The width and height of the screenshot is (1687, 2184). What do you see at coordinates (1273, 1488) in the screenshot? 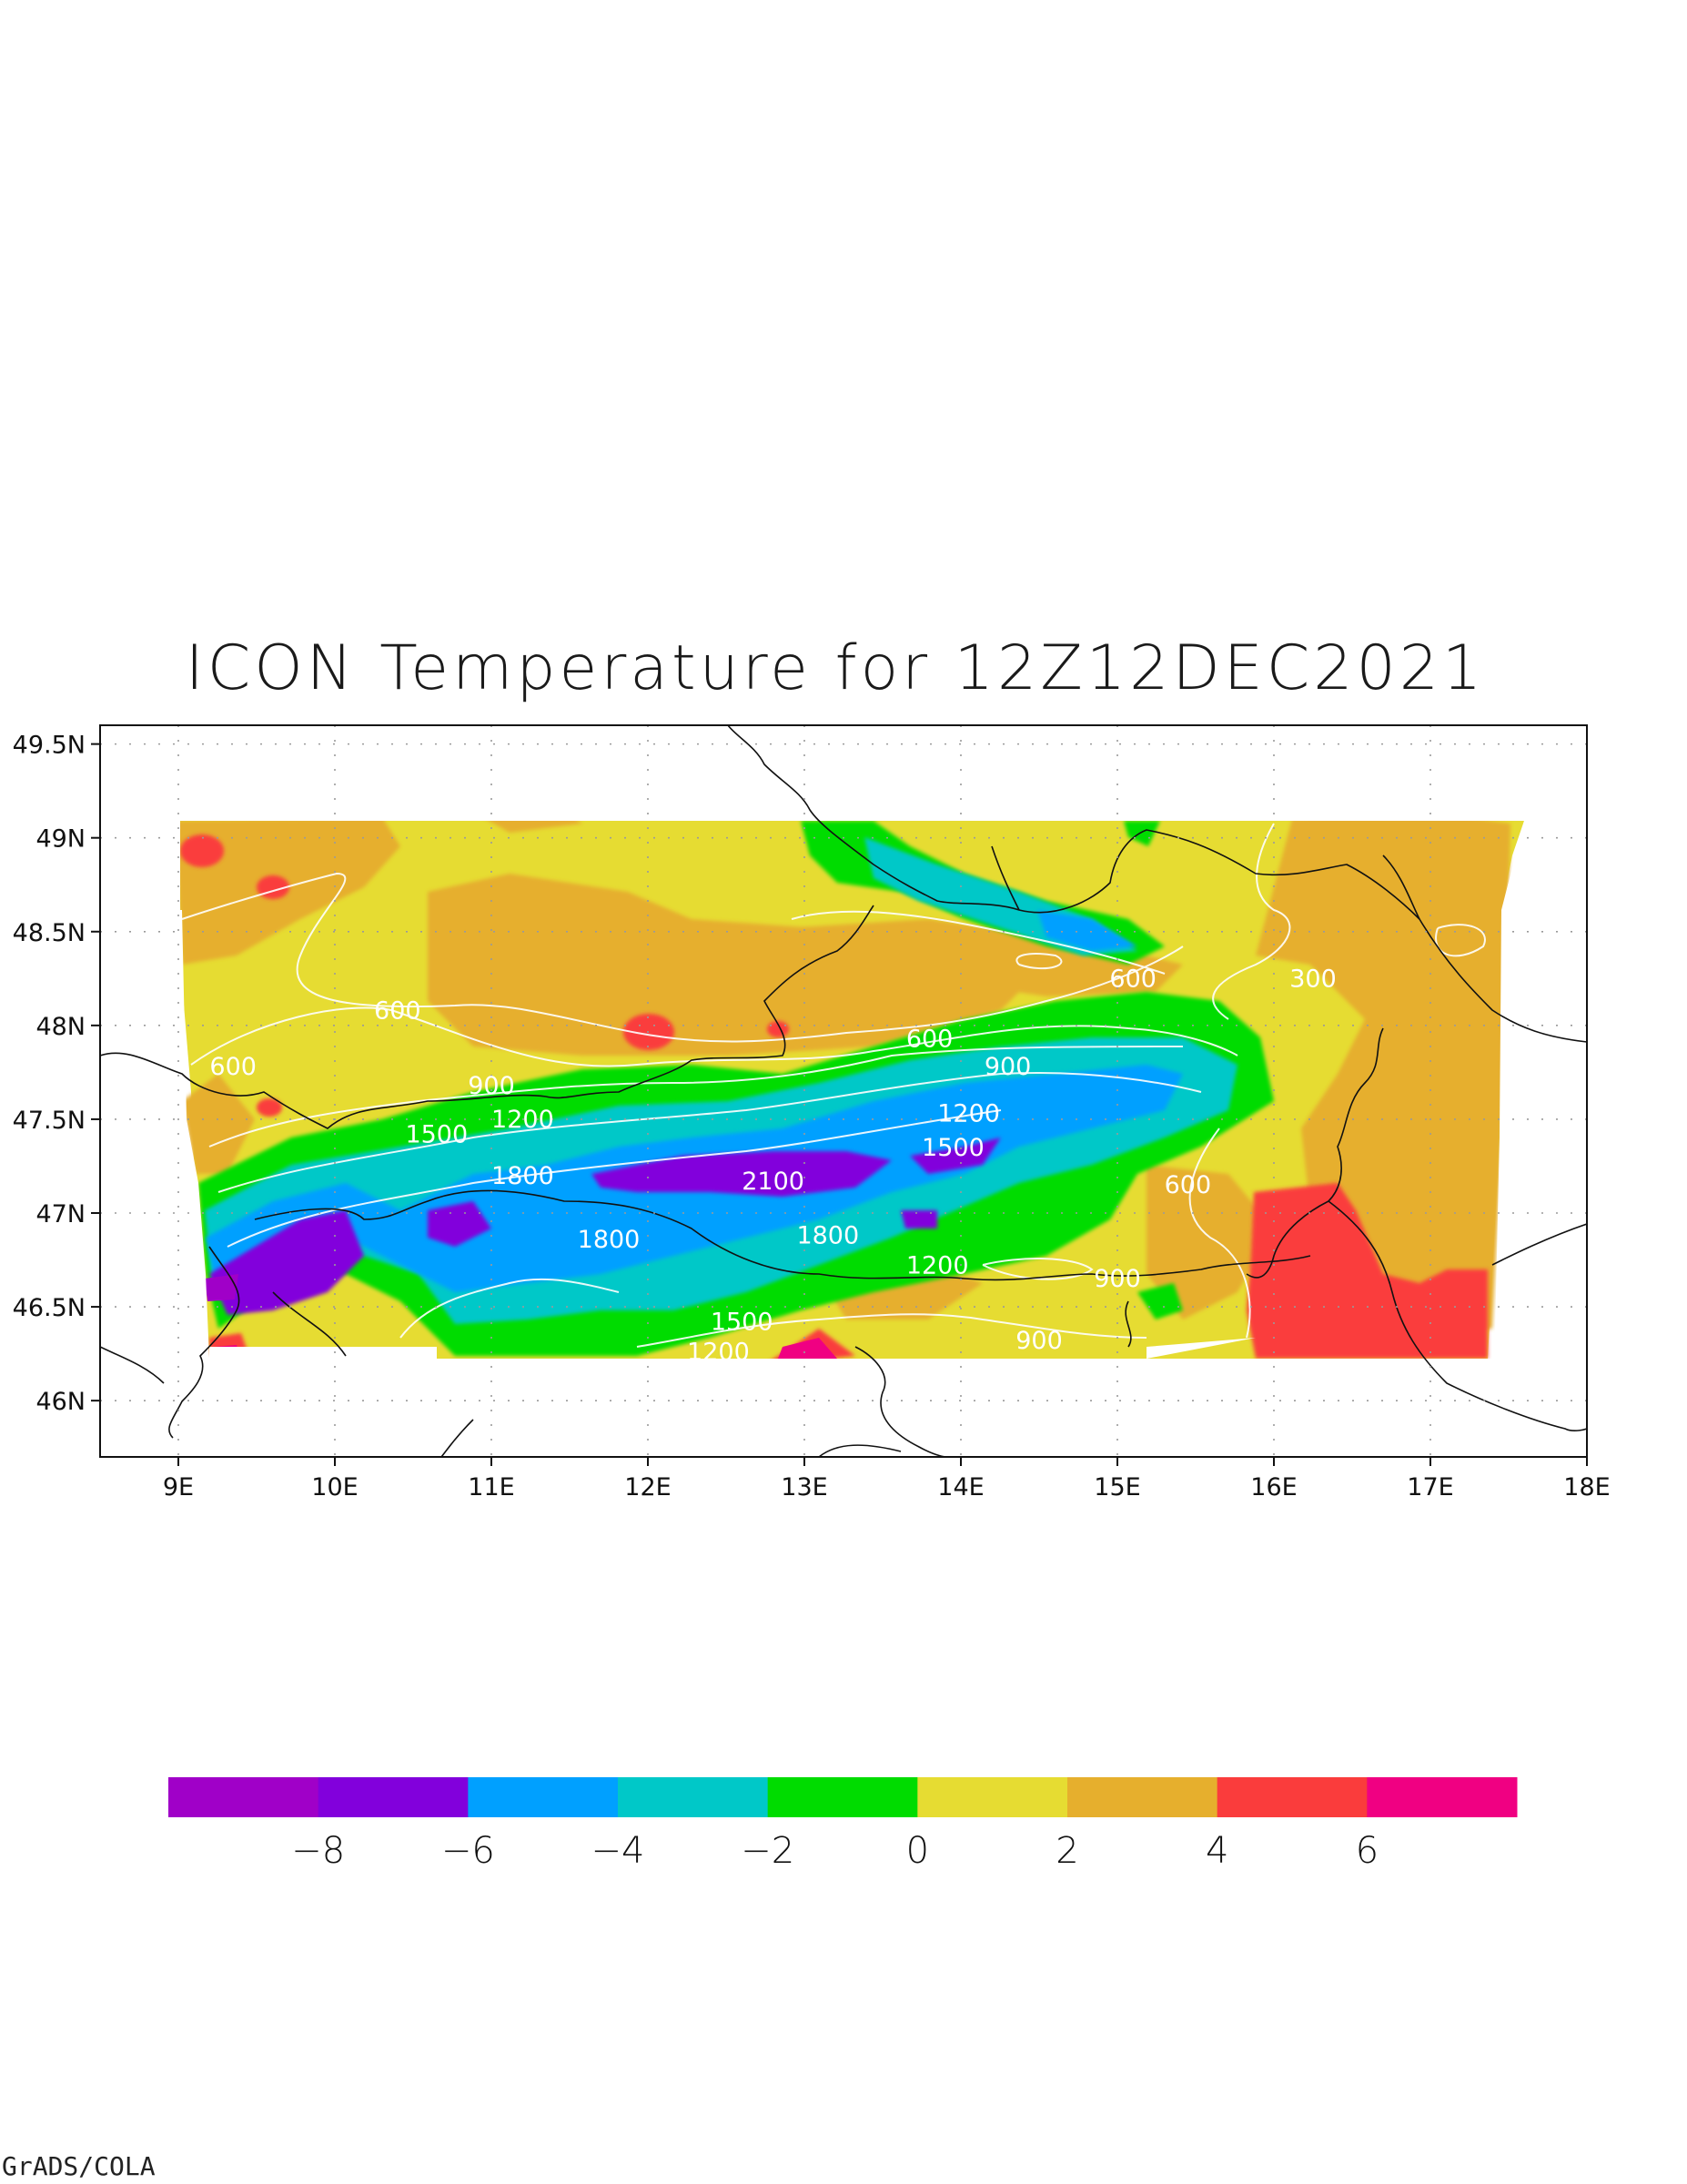
I see `lon-tick-label: 16E` at bounding box center [1273, 1488].